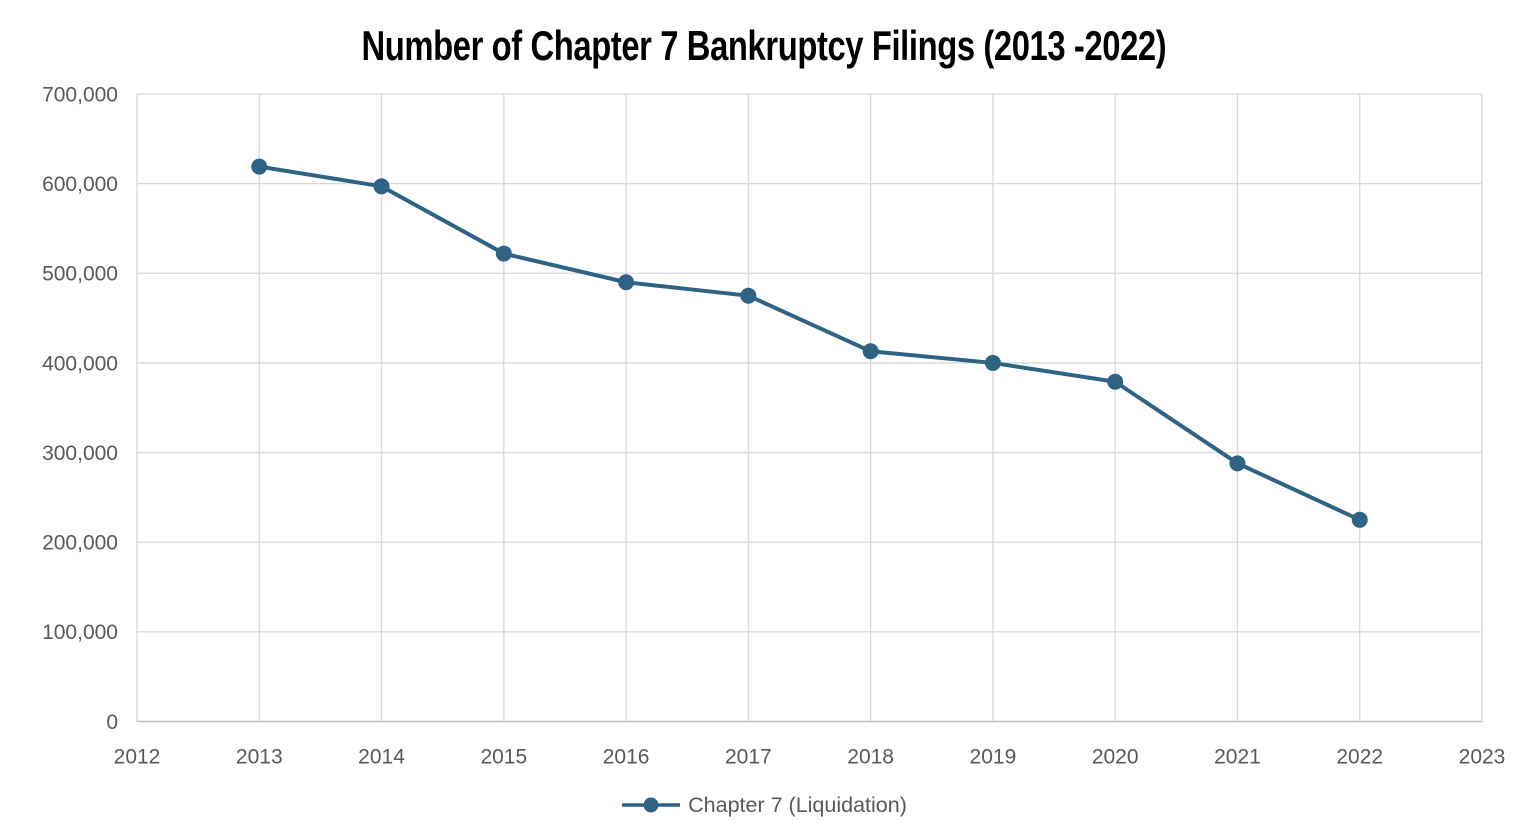 Image resolution: width=1528 pixels, height=838 pixels. Describe the element at coordinates (80, 184) in the screenshot. I see `y-tick-label: 600,000` at that location.